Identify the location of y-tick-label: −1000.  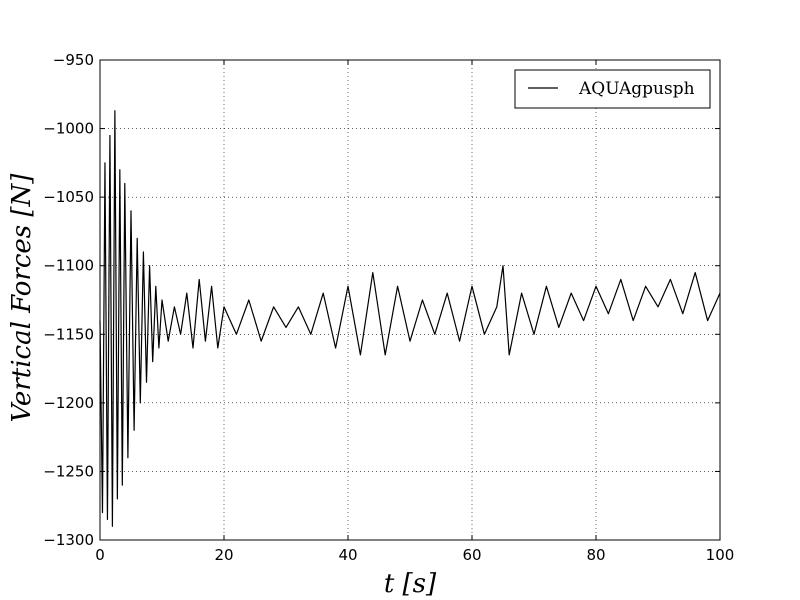
(68, 129).